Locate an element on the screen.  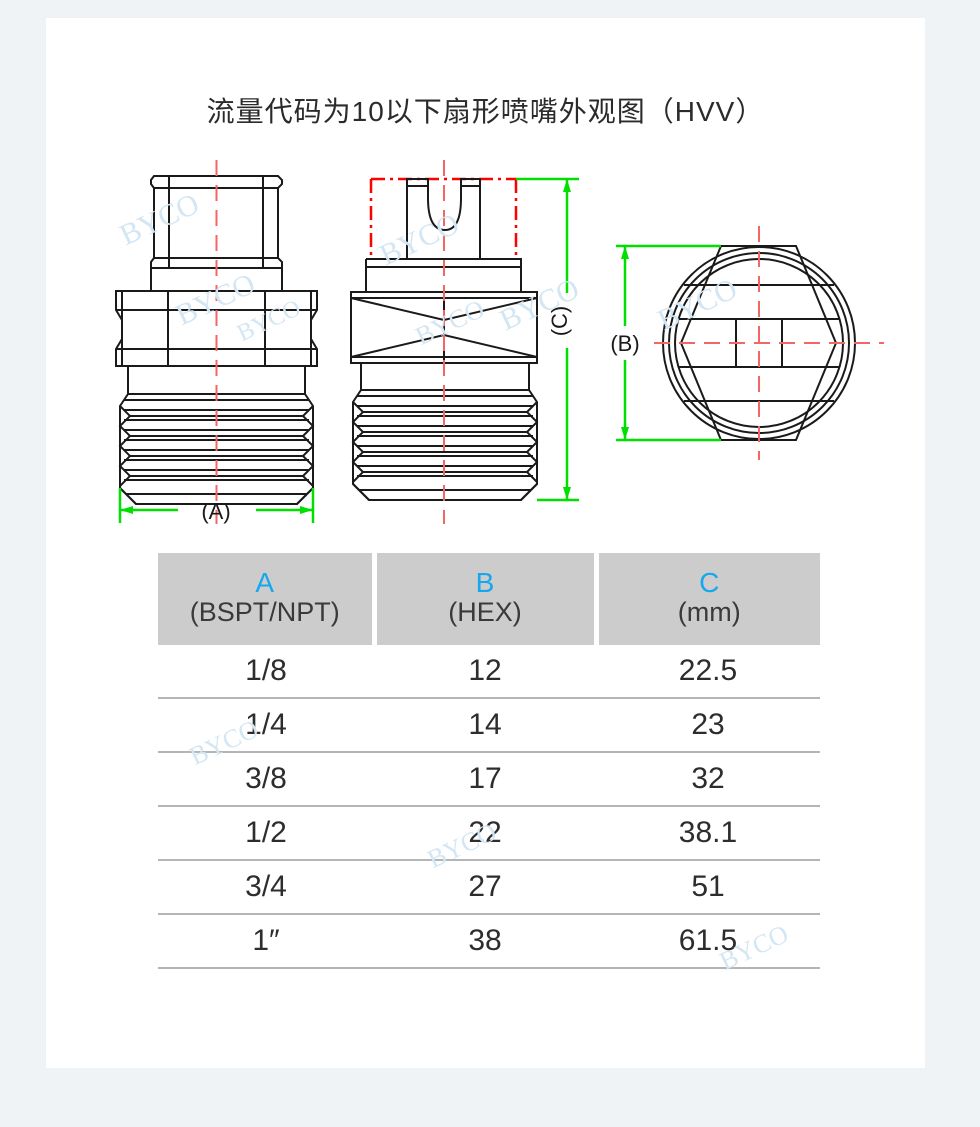
side-view-svg: (C) is located at coordinates (464, 342).